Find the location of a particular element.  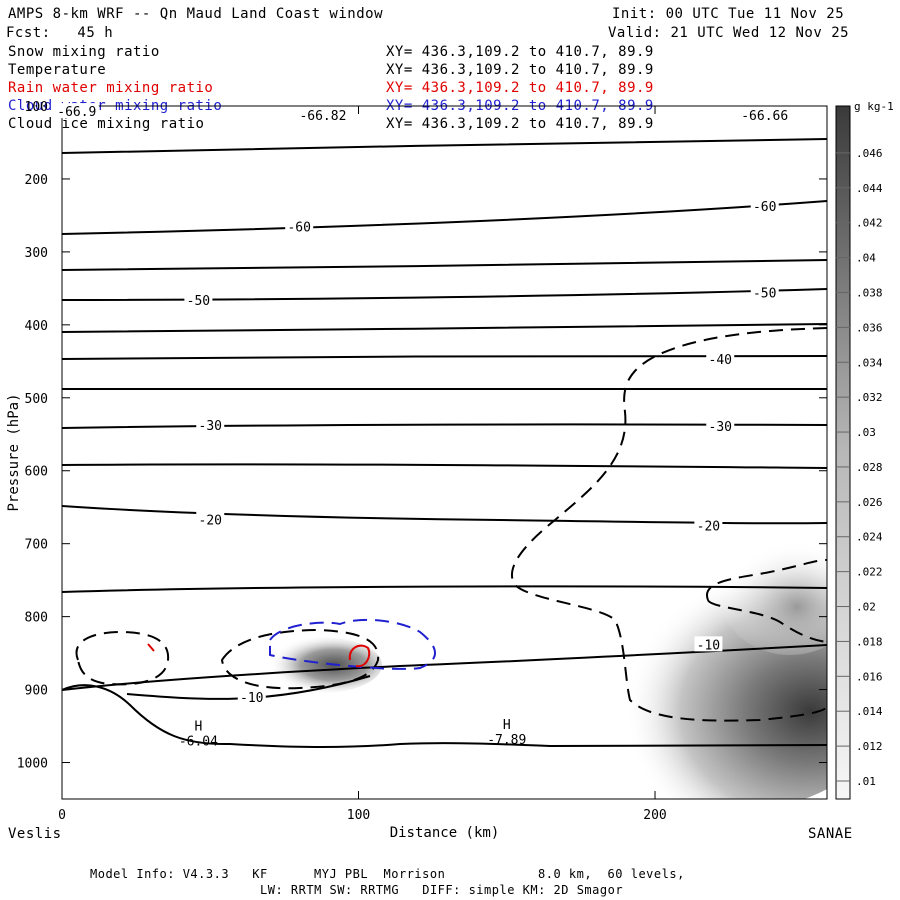

colorbar-tick-label: .014 is located at coordinates (869, 711).